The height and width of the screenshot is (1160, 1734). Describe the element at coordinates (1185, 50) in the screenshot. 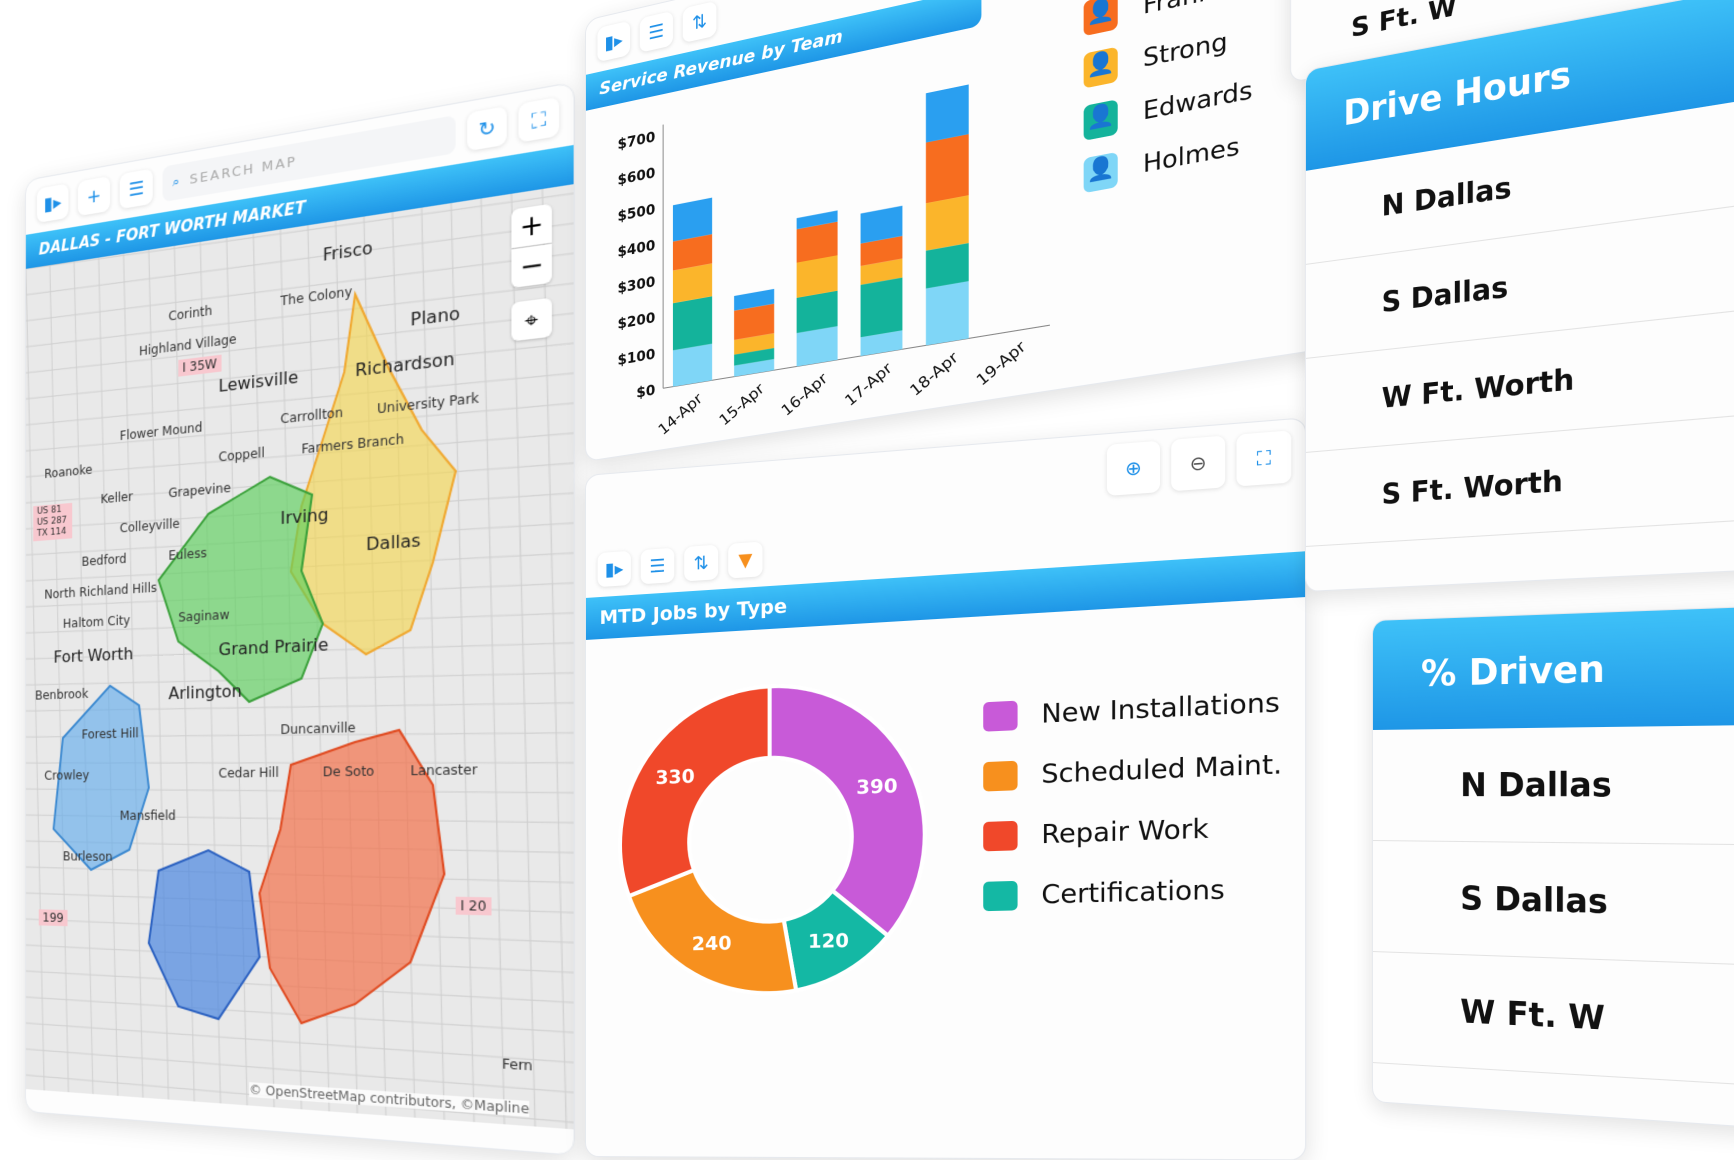

I see `legend-label: Strong` at that location.